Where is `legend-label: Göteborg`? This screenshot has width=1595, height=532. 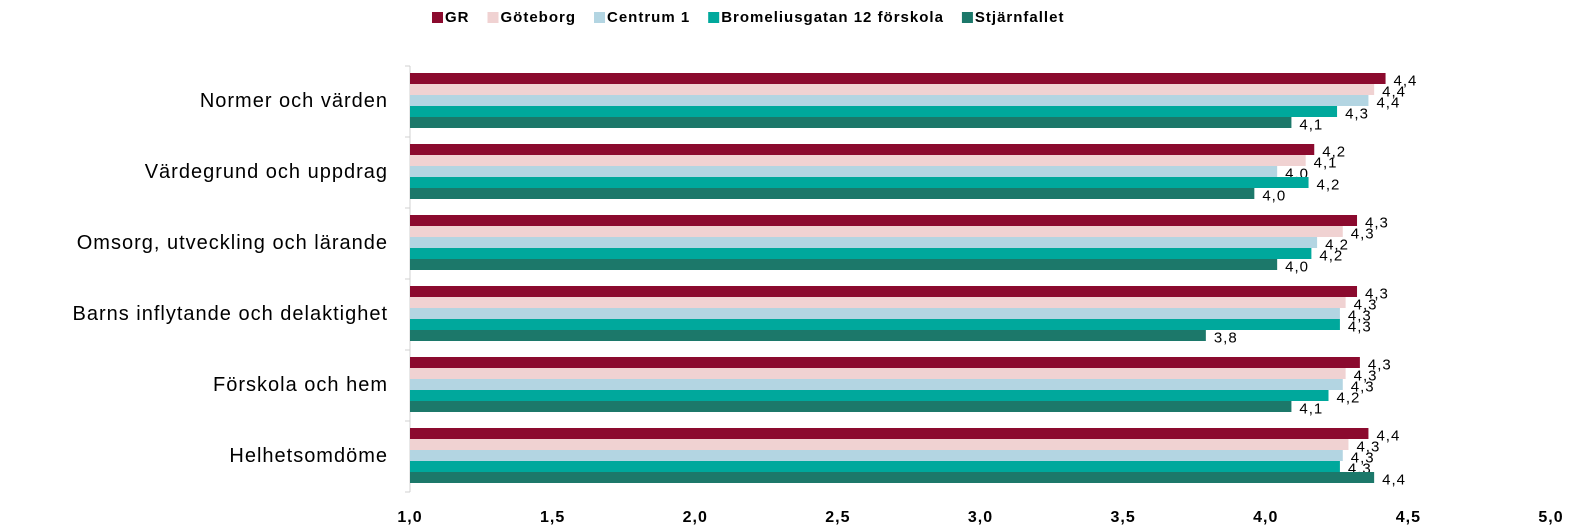 legend-label: Göteborg is located at coordinates (539, 17).